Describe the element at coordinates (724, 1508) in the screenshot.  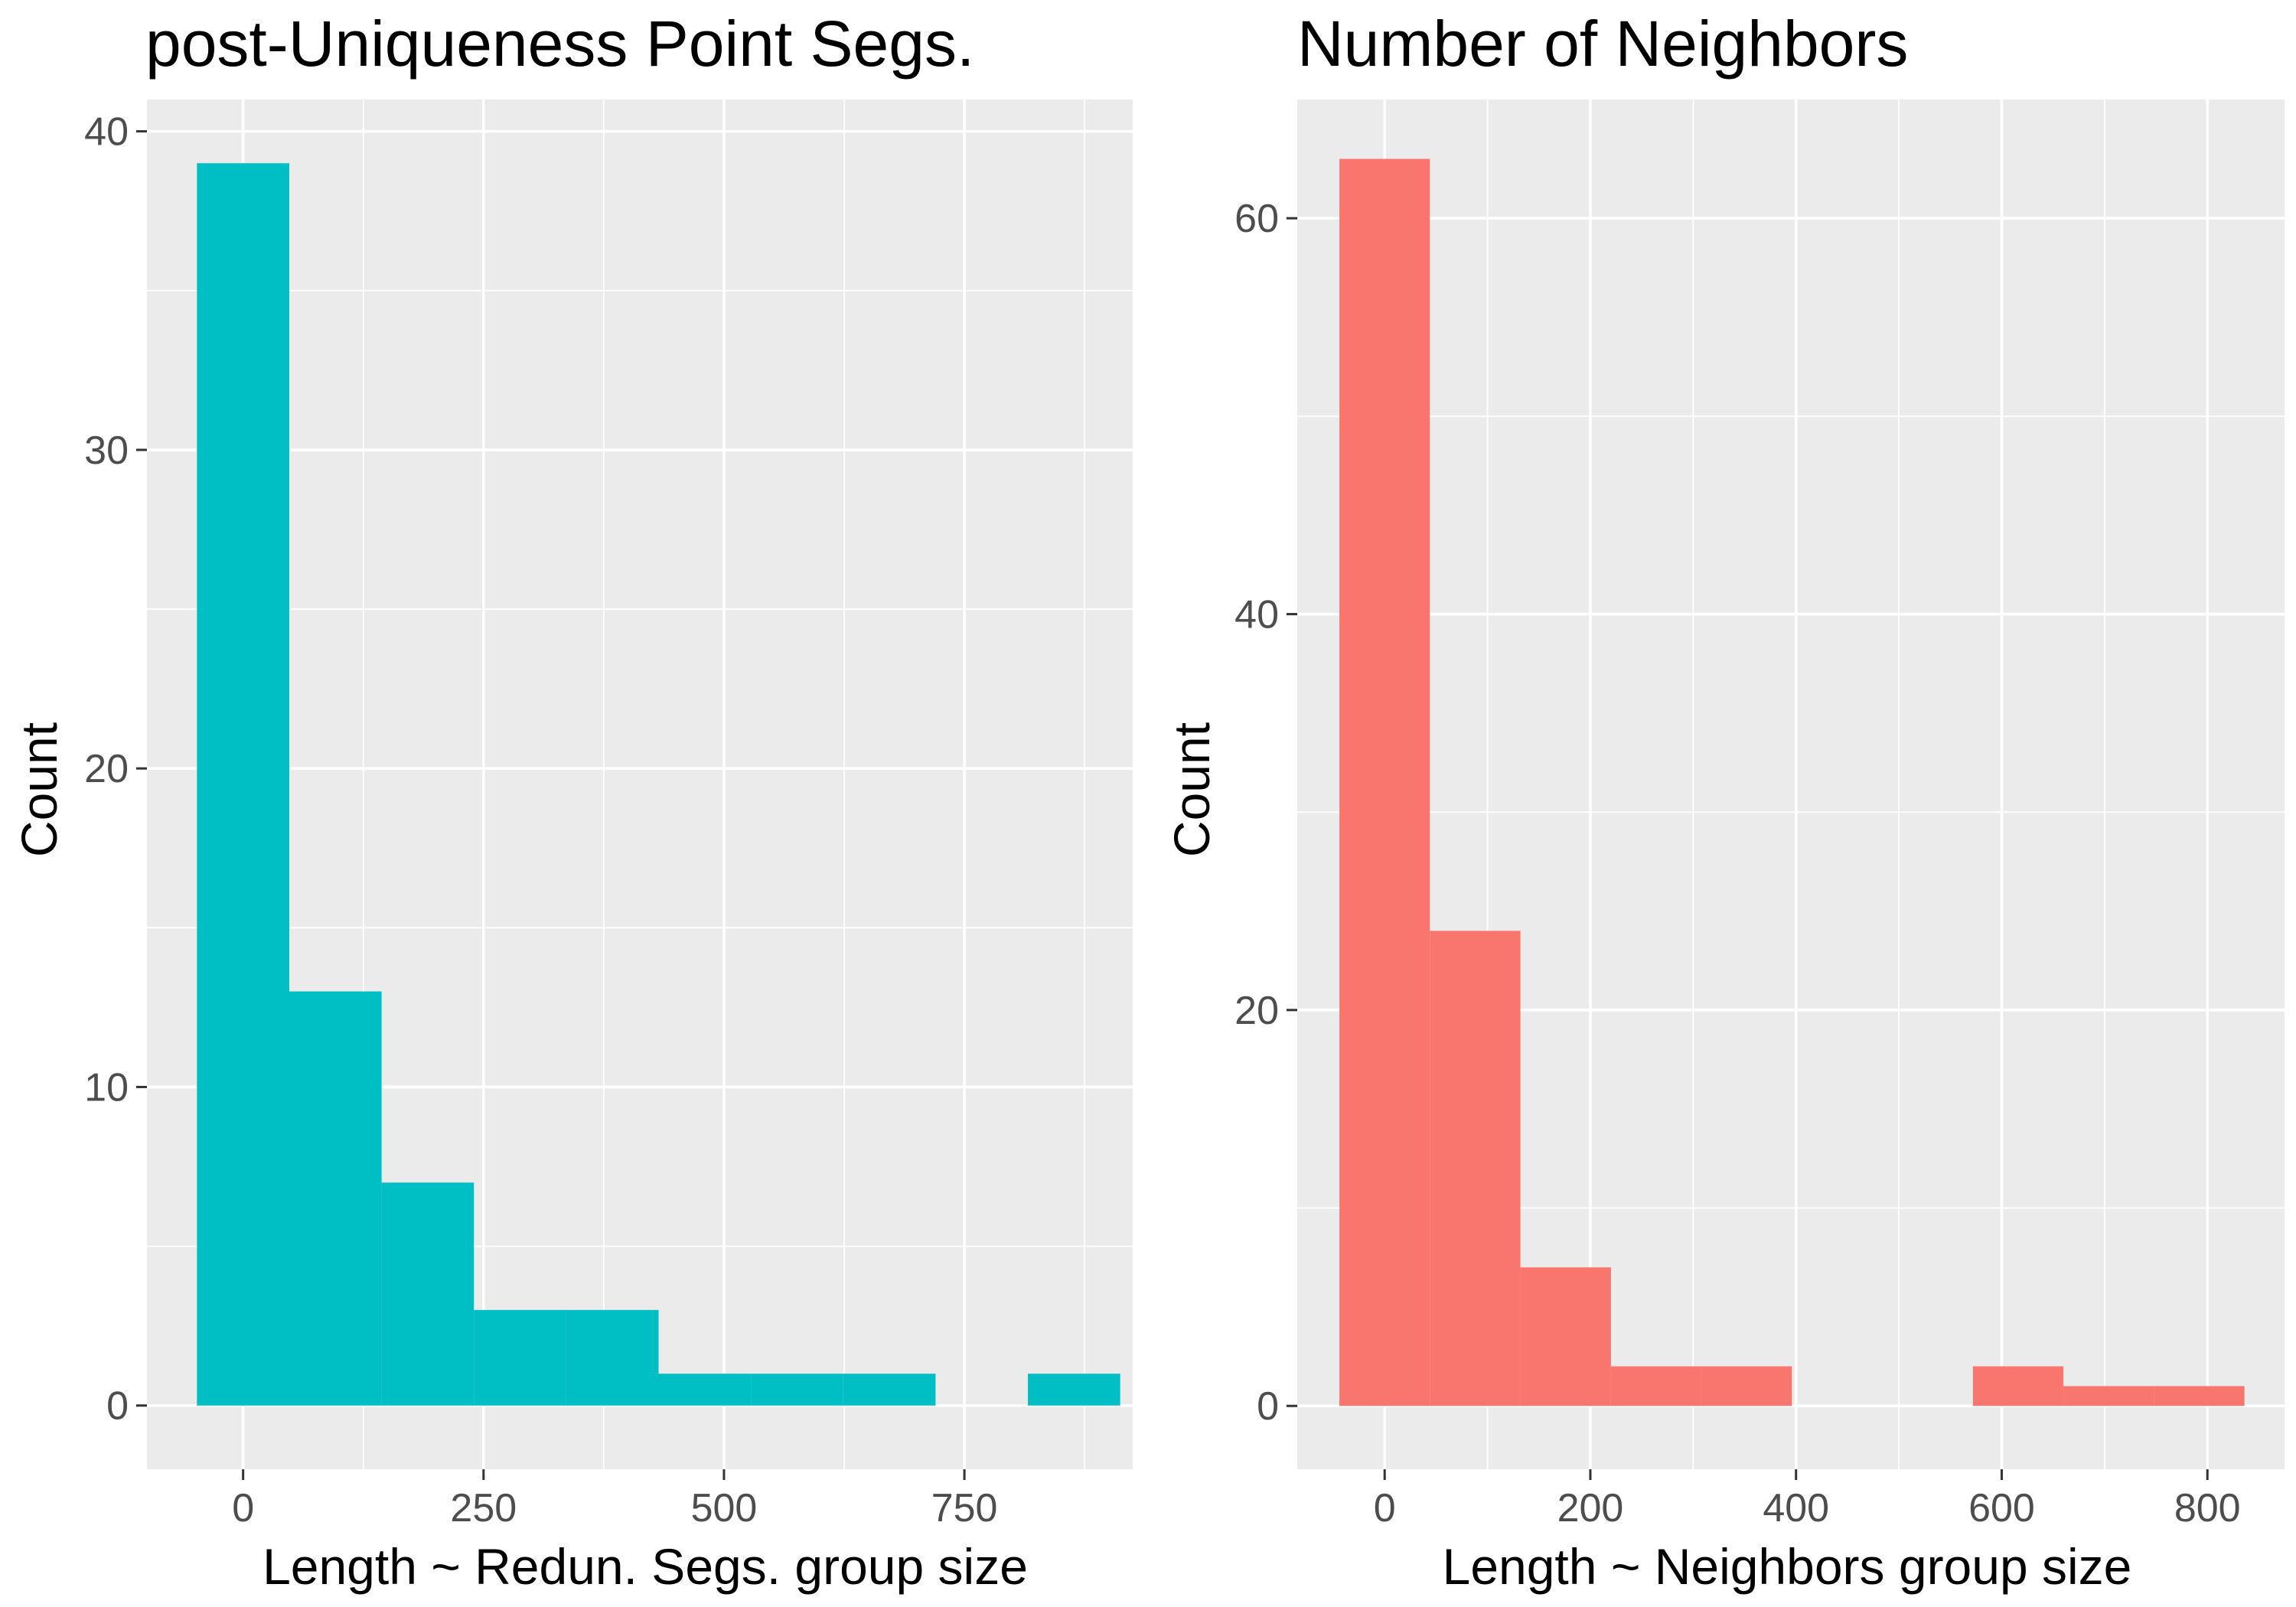
I see `left-x-tick-label: 500` at that location.